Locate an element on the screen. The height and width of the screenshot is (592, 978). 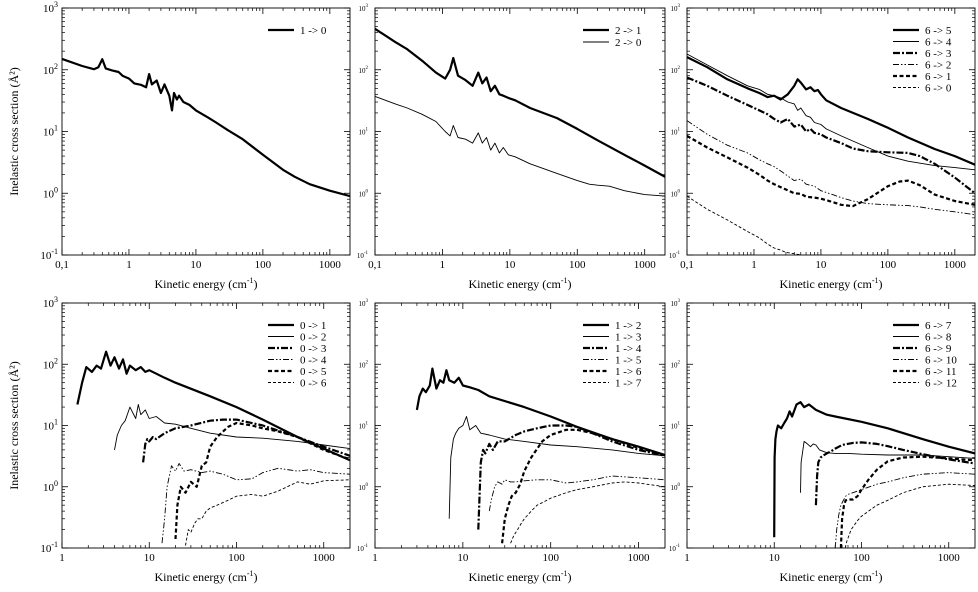
legend-label: 1 -> 5 is located at coordinates (628, 361).